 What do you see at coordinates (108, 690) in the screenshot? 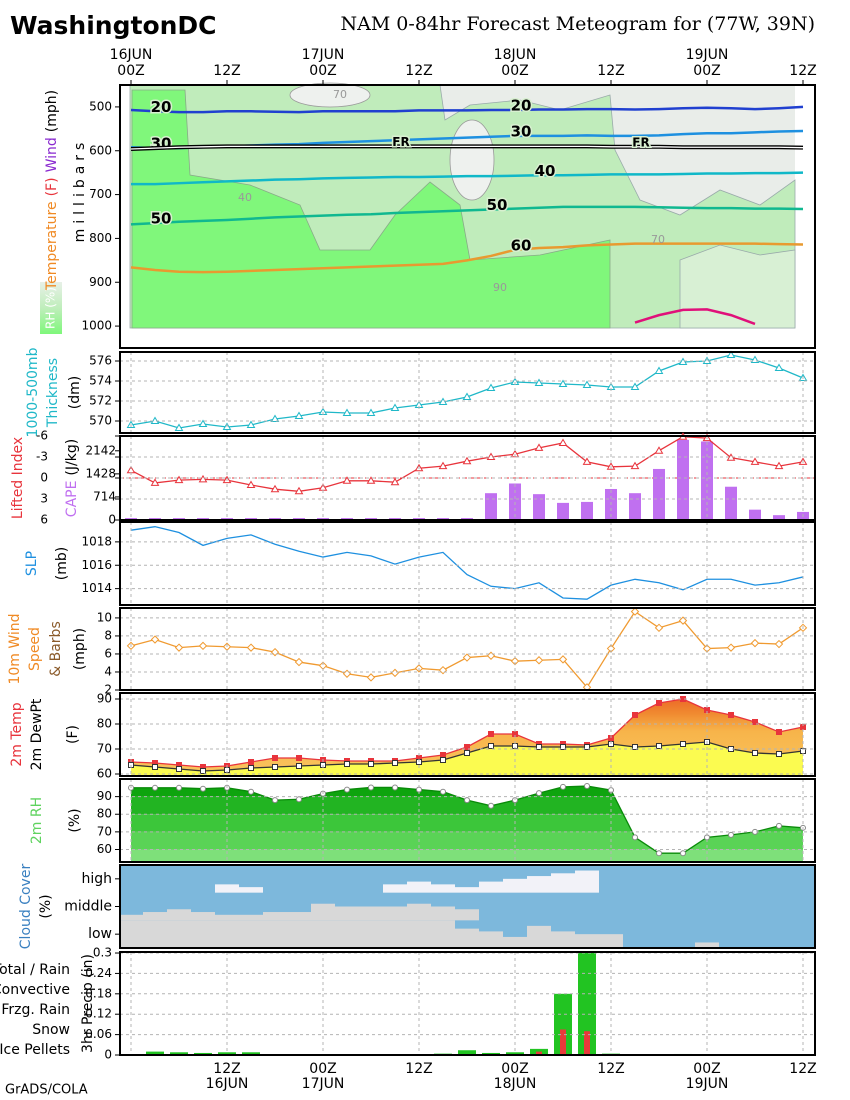
I see `y-tick-label: 2` at bounding box center [108, 690].